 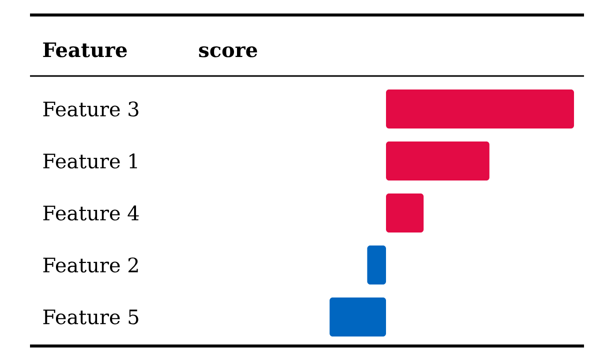 I want to click on text: Feature, so click(x=85, y=50).